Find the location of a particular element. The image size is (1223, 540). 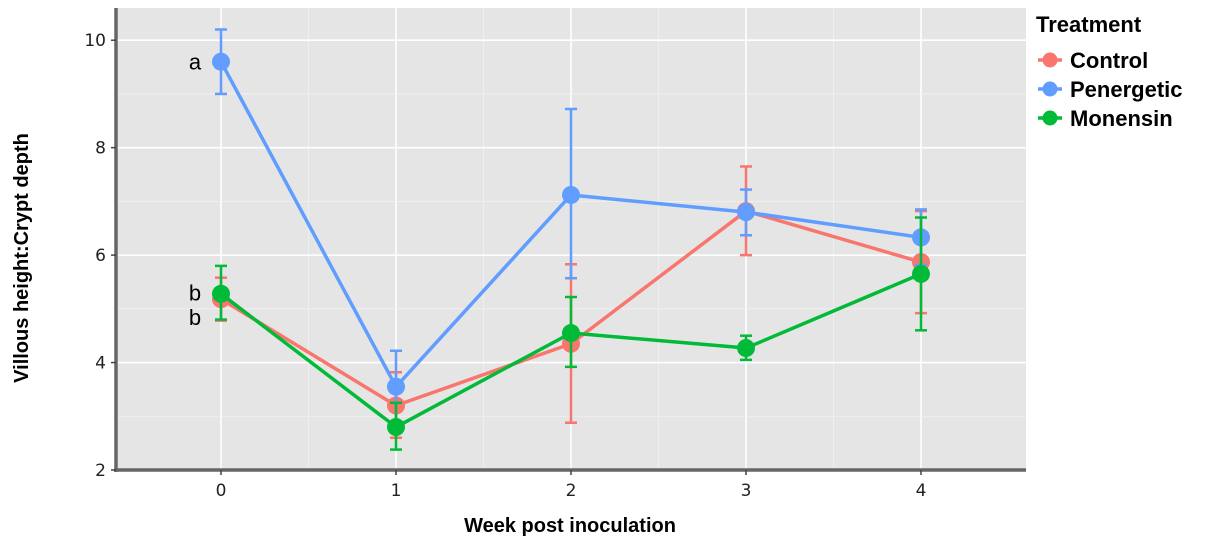

x-tick-label: 2 is located at coordinates (571, 491).